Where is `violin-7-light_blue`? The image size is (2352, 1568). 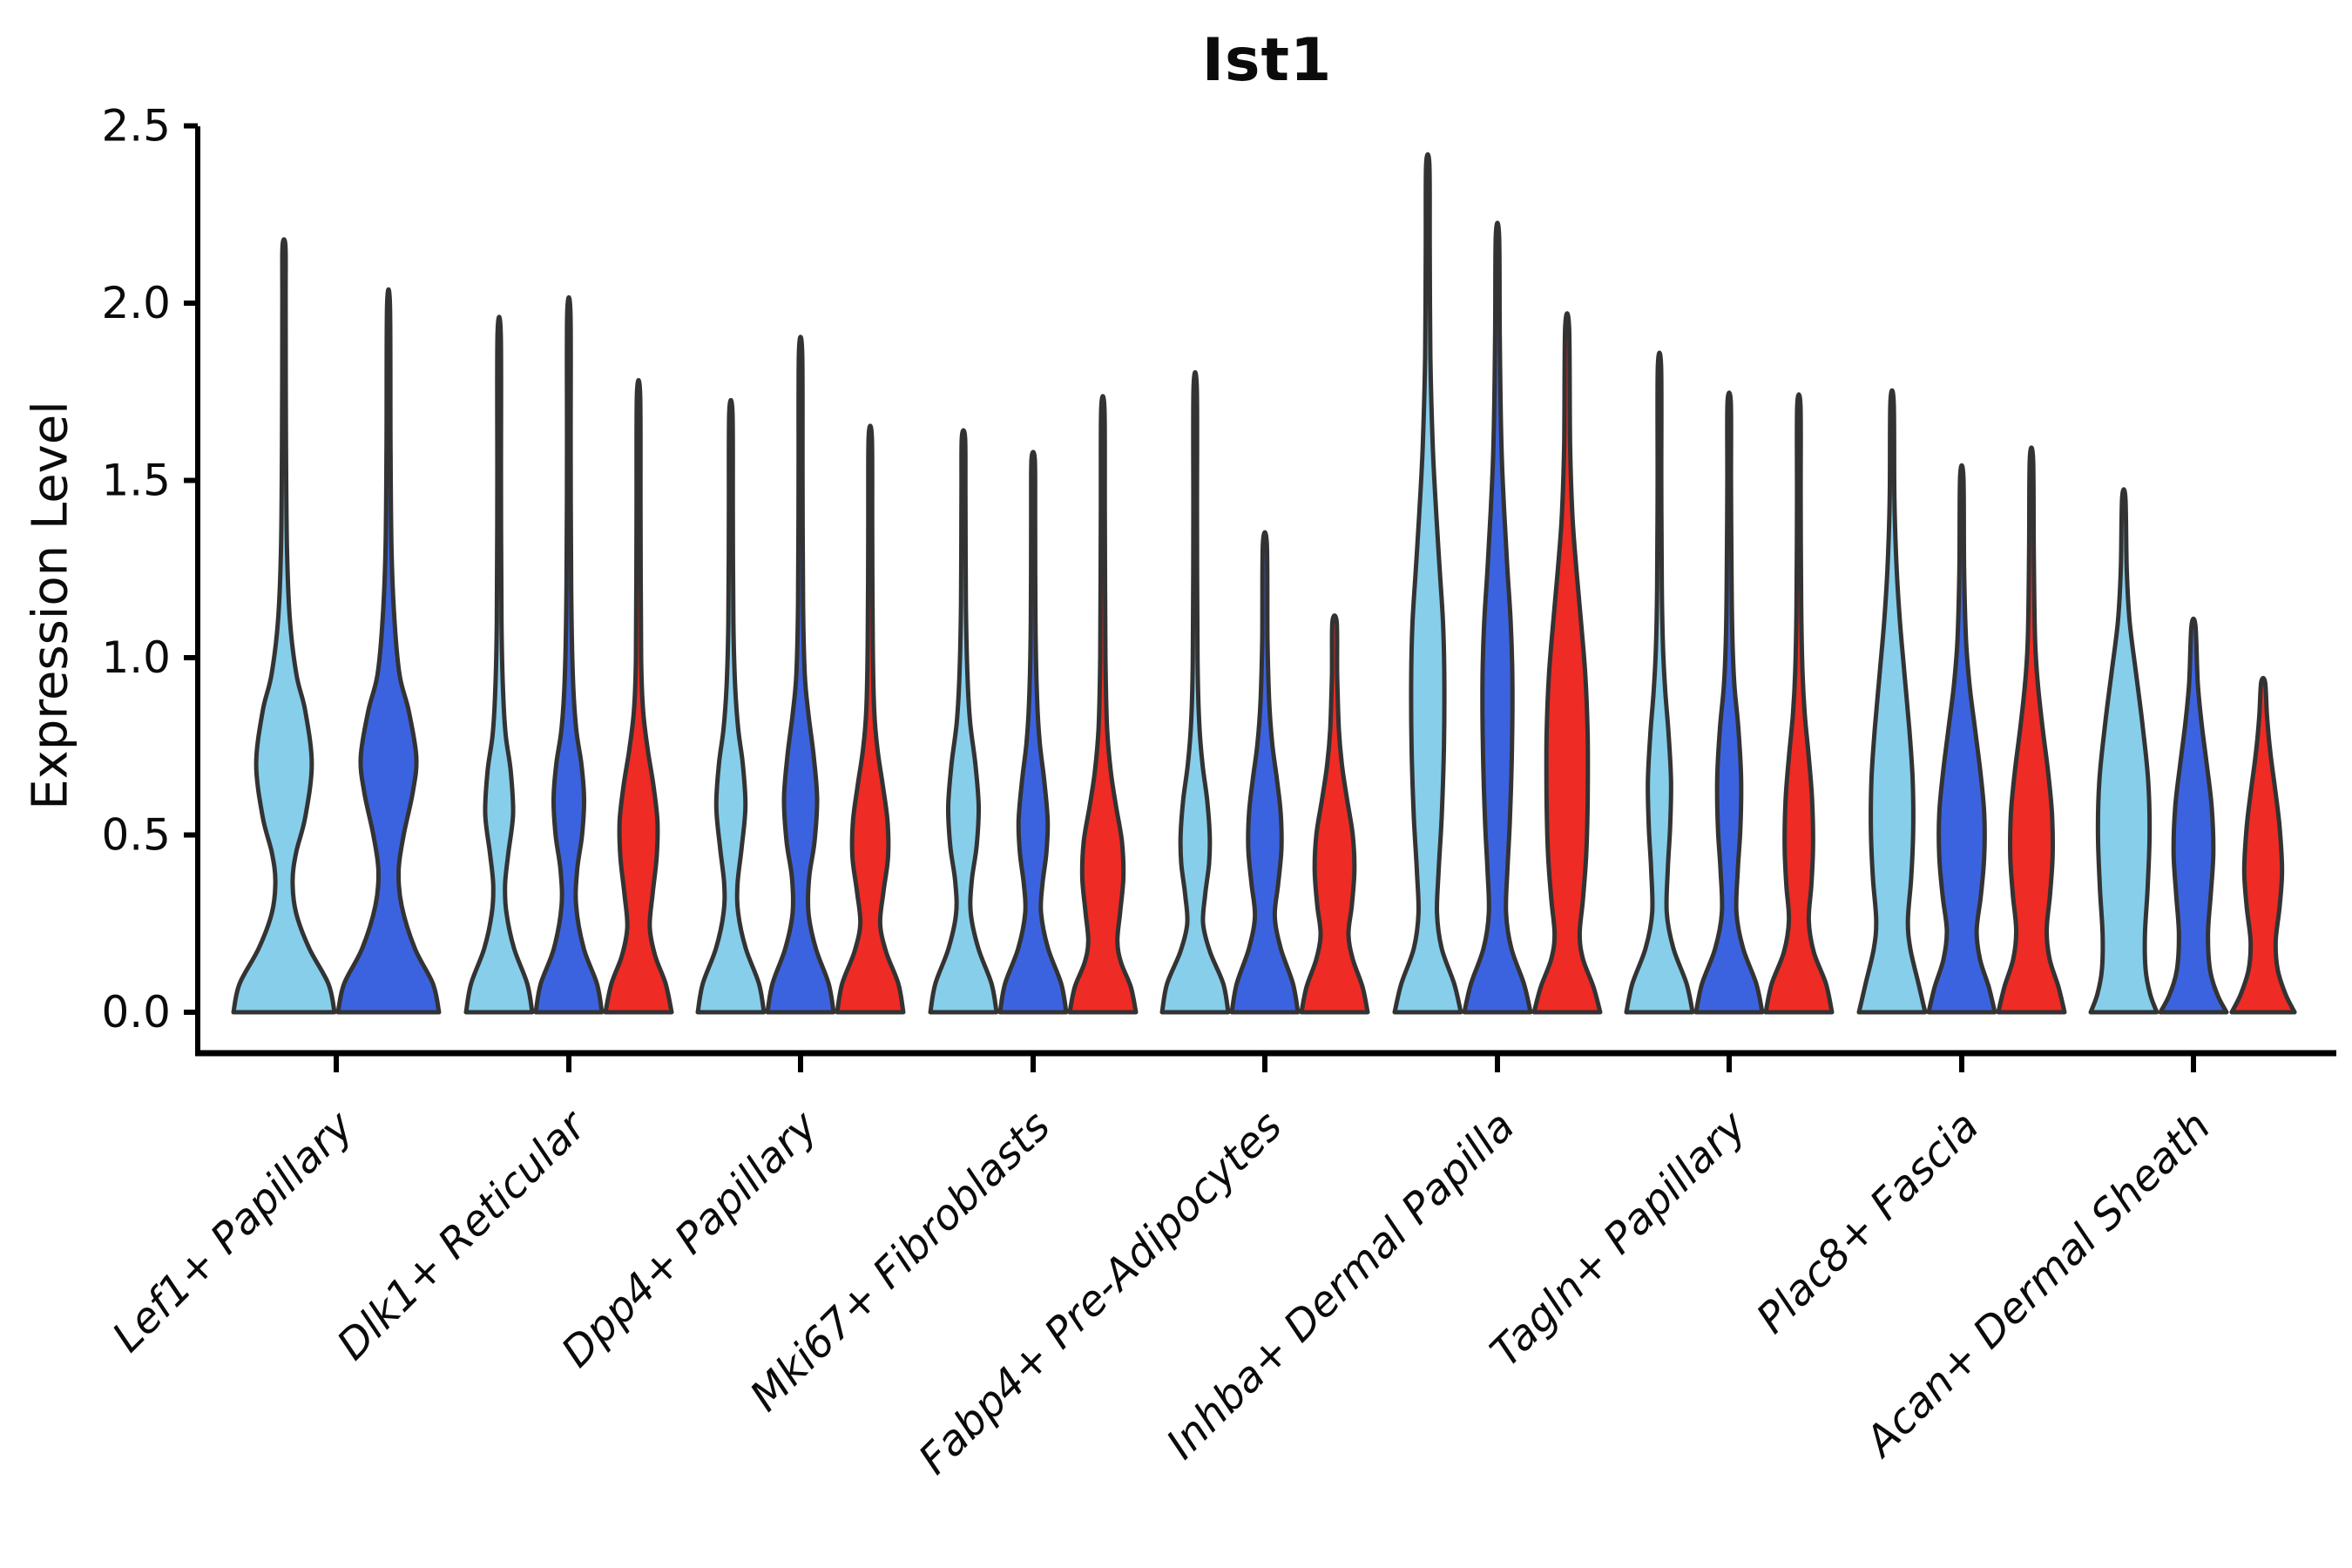
violin-7-light_blue is located at coordinates (1659, 682).